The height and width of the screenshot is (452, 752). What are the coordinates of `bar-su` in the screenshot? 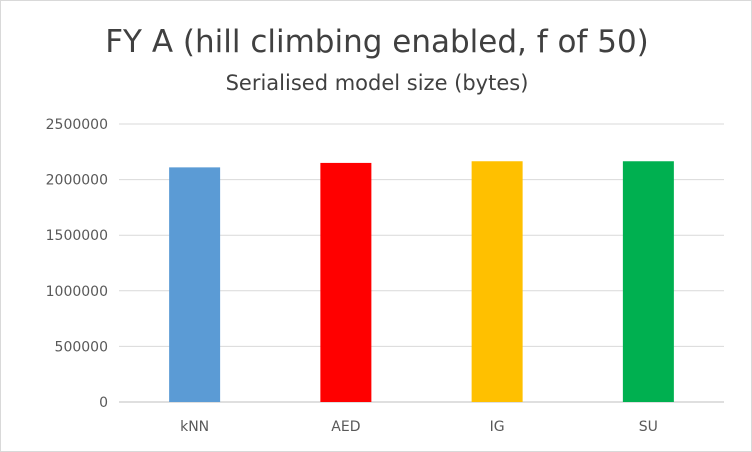 It's located at (648, 281).